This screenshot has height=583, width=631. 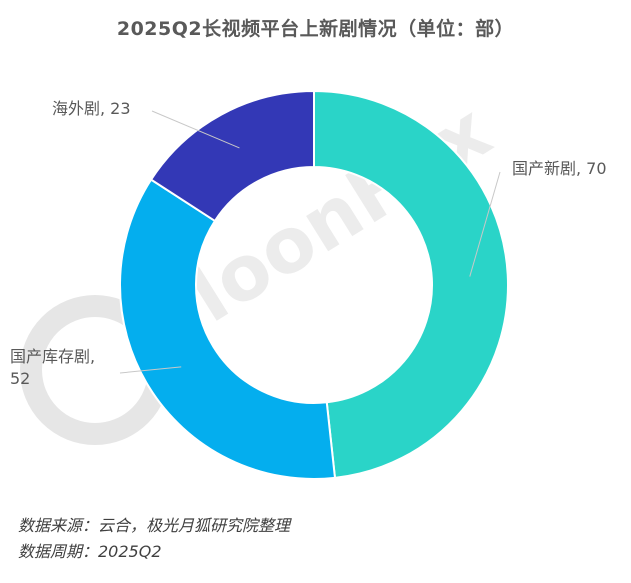 What do you see at coordinates (315, 29) in the screenshot?
I see `chart-title: 2025Q2长视频平台上新剧情况（单位：部）` at bounding box center [315, 29].